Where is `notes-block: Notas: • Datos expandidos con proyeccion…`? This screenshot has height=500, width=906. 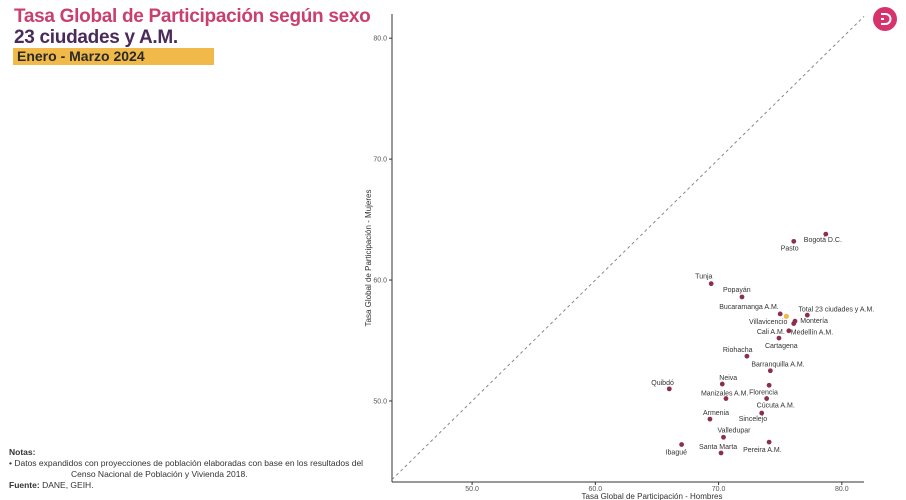 notes-block: Notas: • Datos expandidos con proyeccion… is located at coordinates (186, 469).